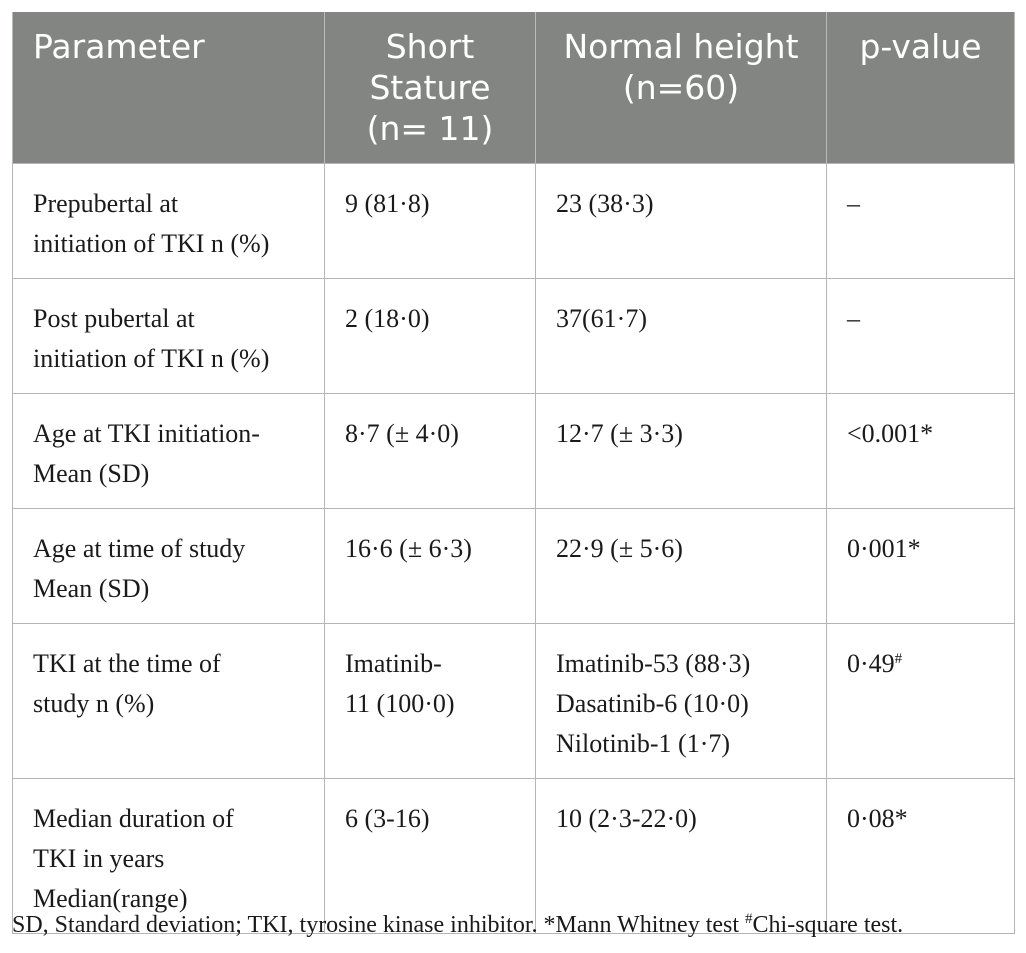  What do you see at coordinates (749, 919) in the screenshot?
I see `footnote-hash-mark: #` at bounding box center [749, 919].